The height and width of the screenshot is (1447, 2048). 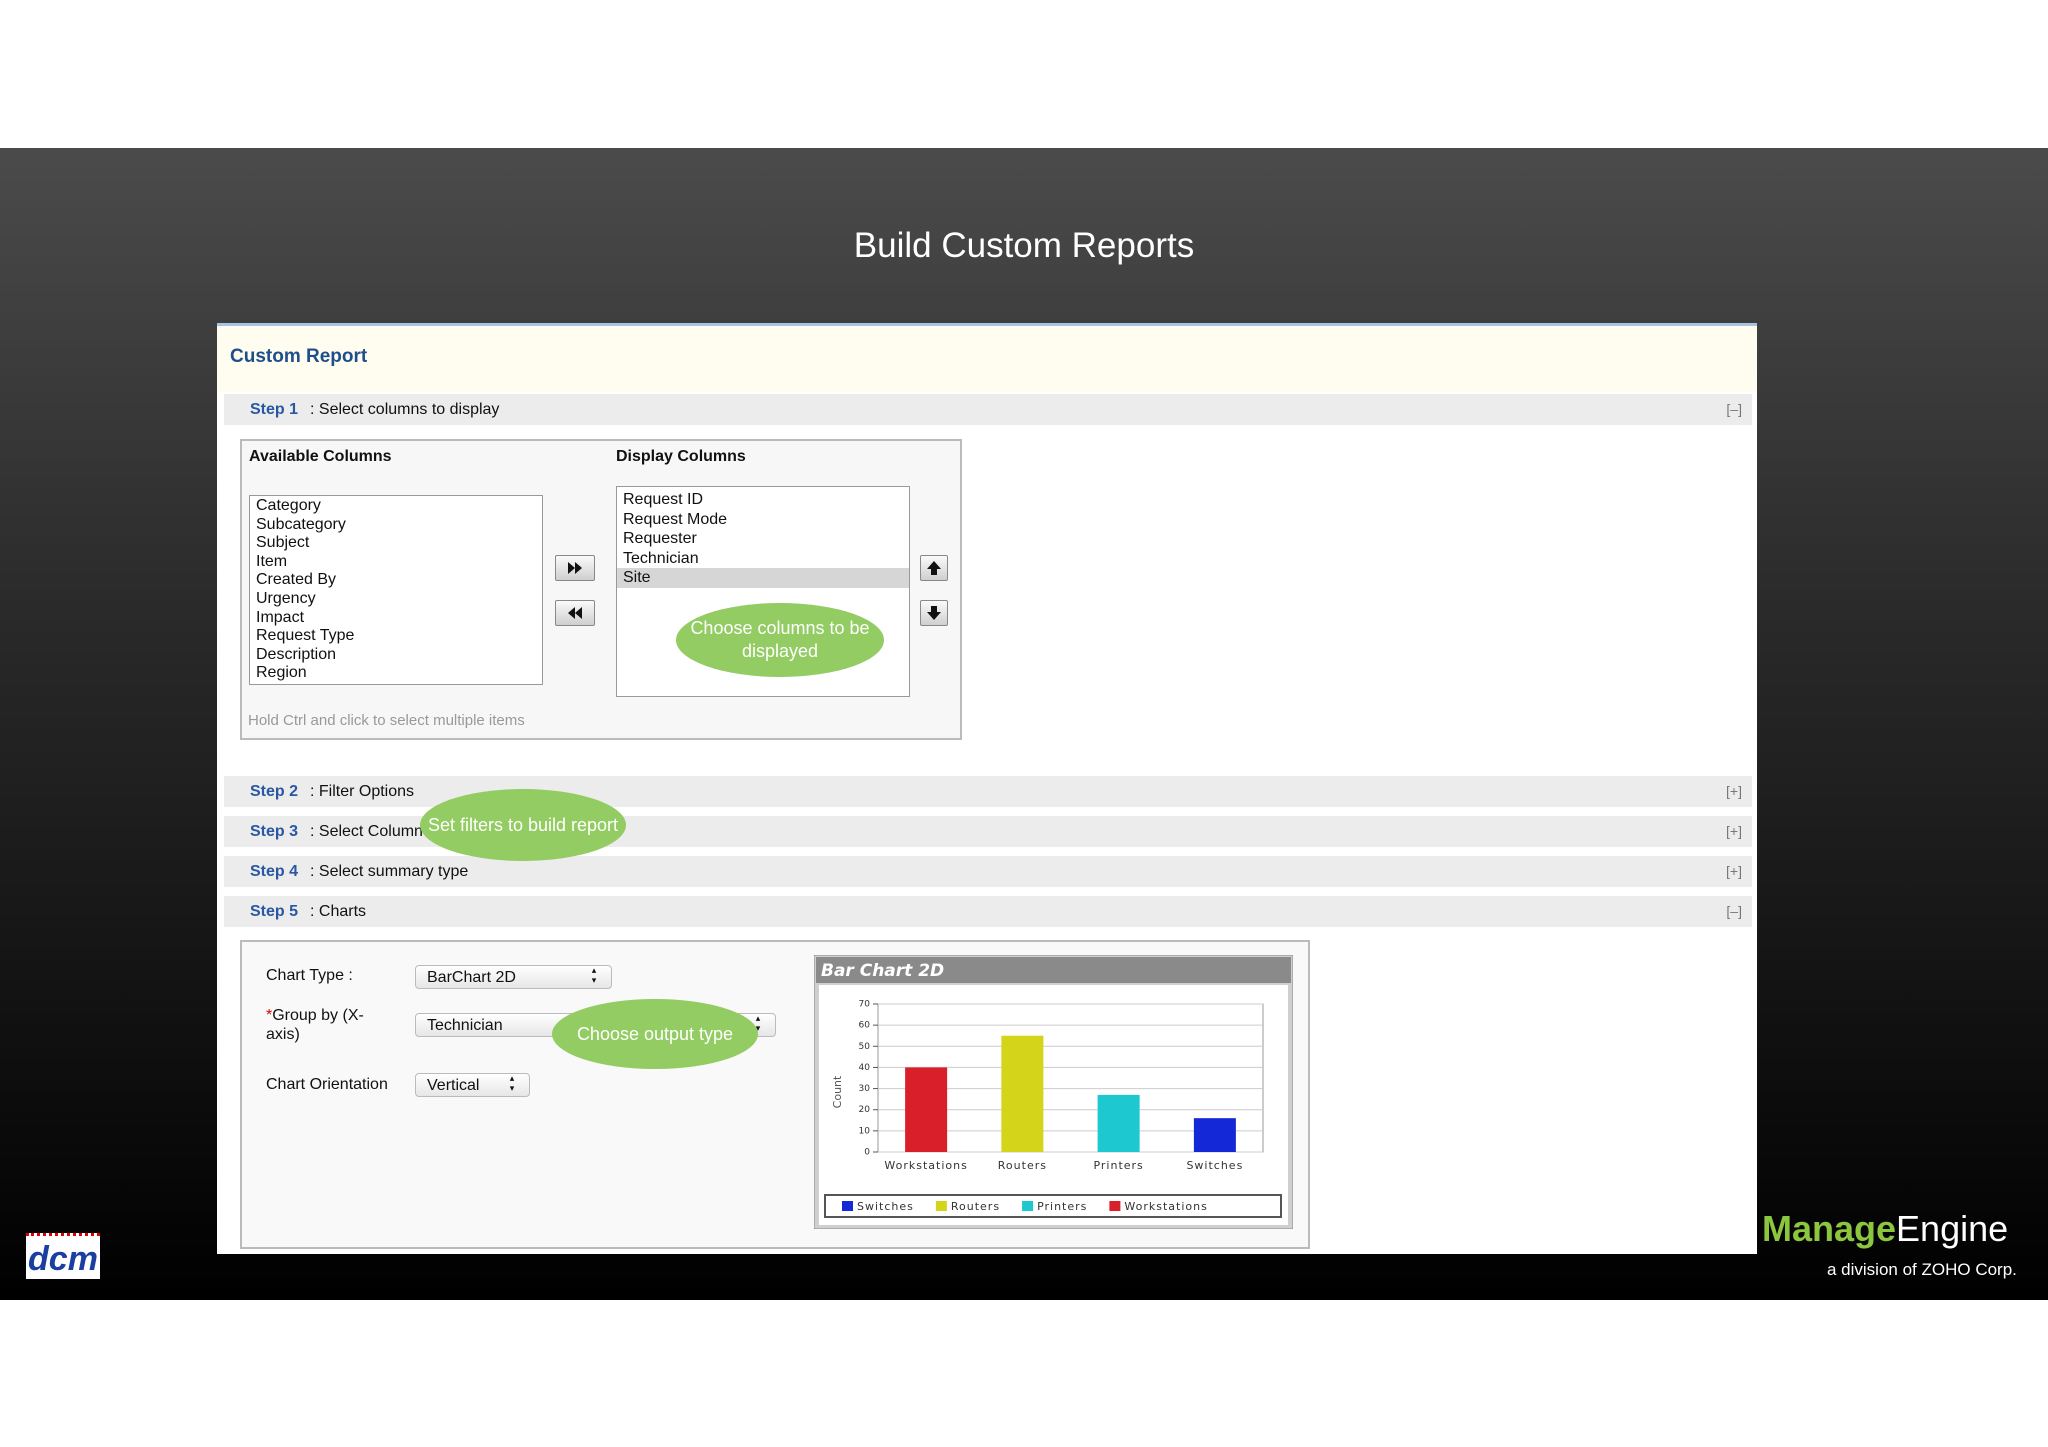 What do you see at coordinates (274, 871) in the screenshot?
I see `step-label: Step 4` at bounding box center [274, 871].